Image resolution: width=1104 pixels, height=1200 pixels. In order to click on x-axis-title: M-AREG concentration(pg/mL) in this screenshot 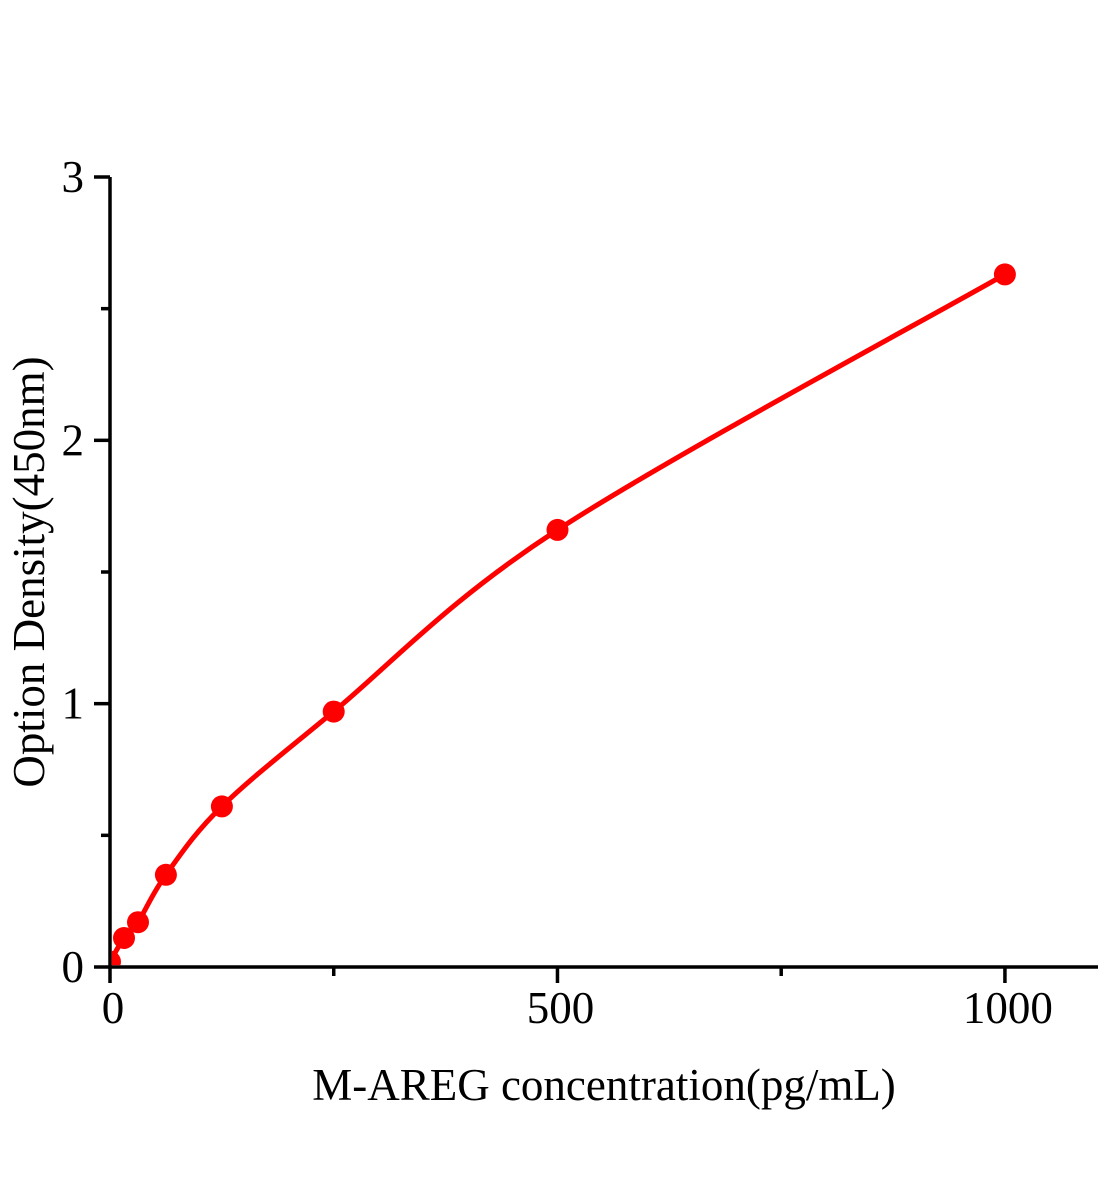, I will do `click(604, 1085)`.